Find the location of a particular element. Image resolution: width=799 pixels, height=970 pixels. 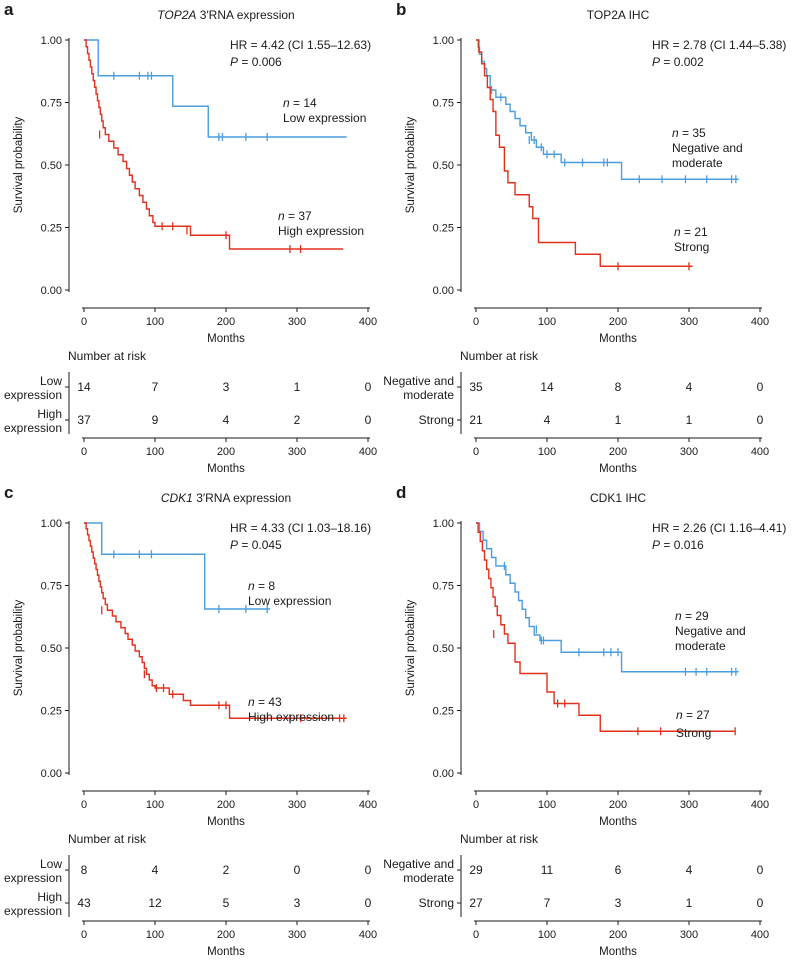

risk-cell: 1 is located at coordinates (689, 903).